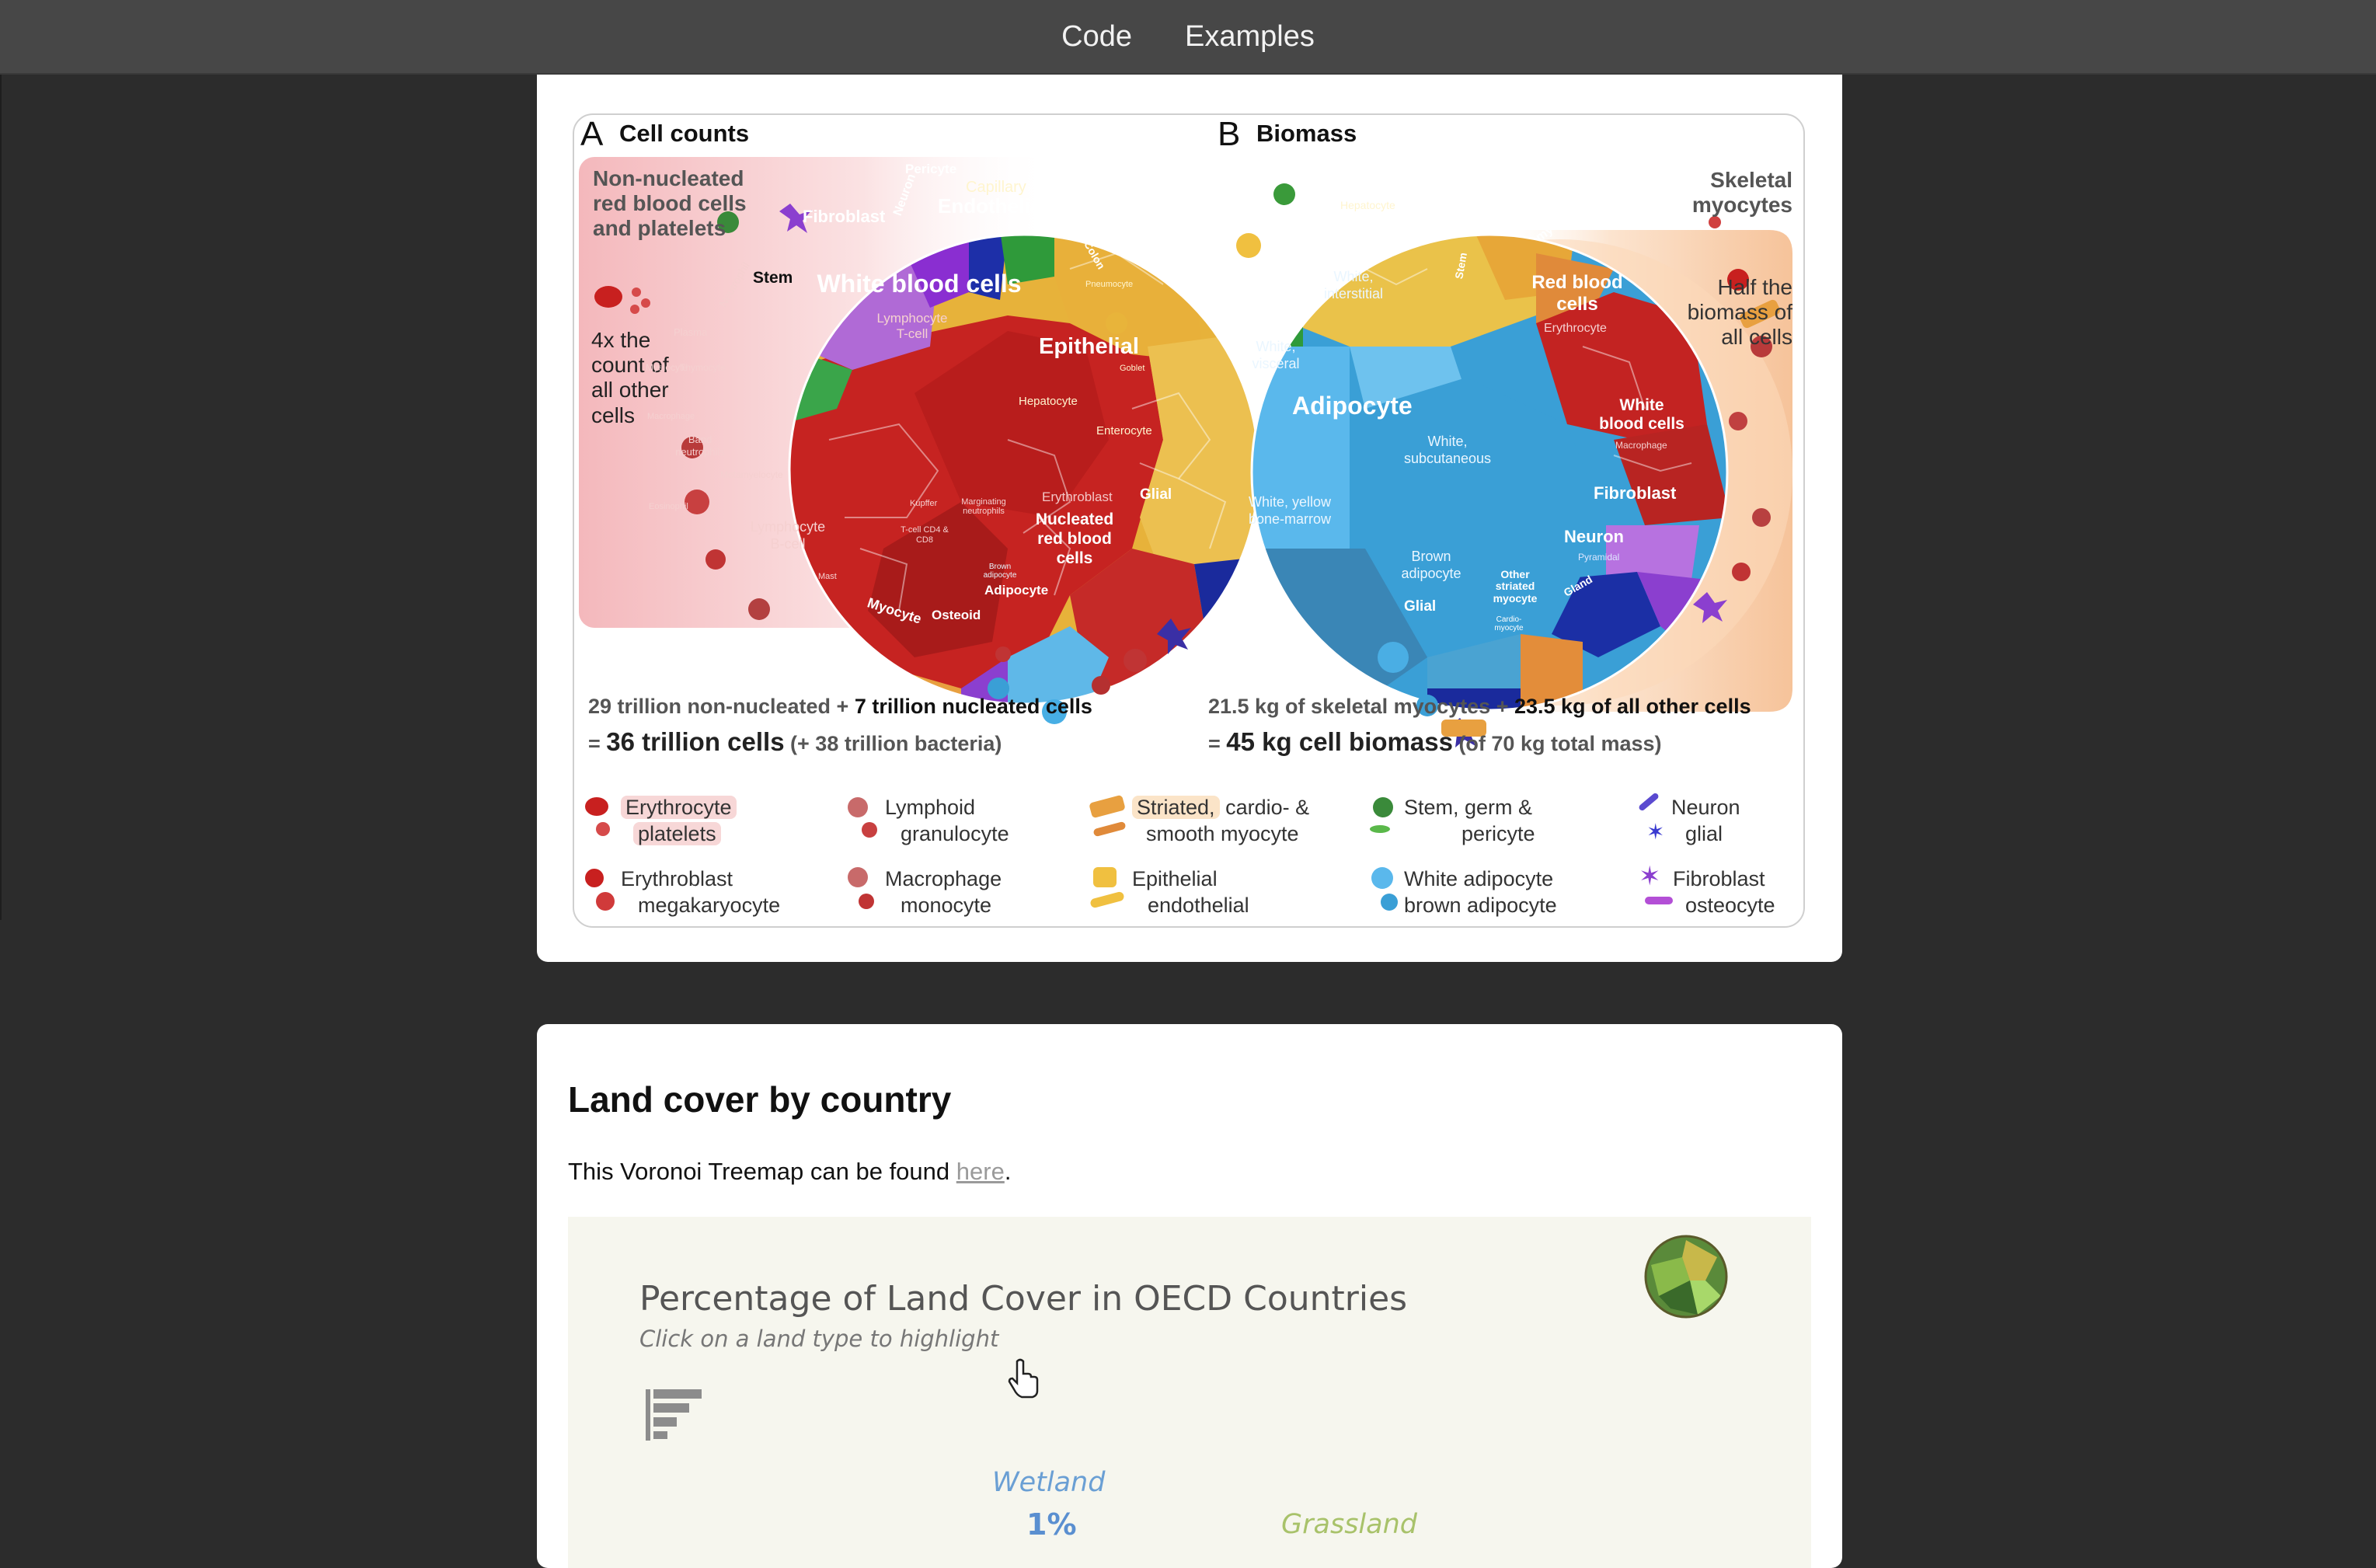 This screenshot has height=1568, width=2376. What do you see at coordinates (1096, 36) in the screenshot?
I see `nav-code-link: Code` at bounding box center [1096, 36].